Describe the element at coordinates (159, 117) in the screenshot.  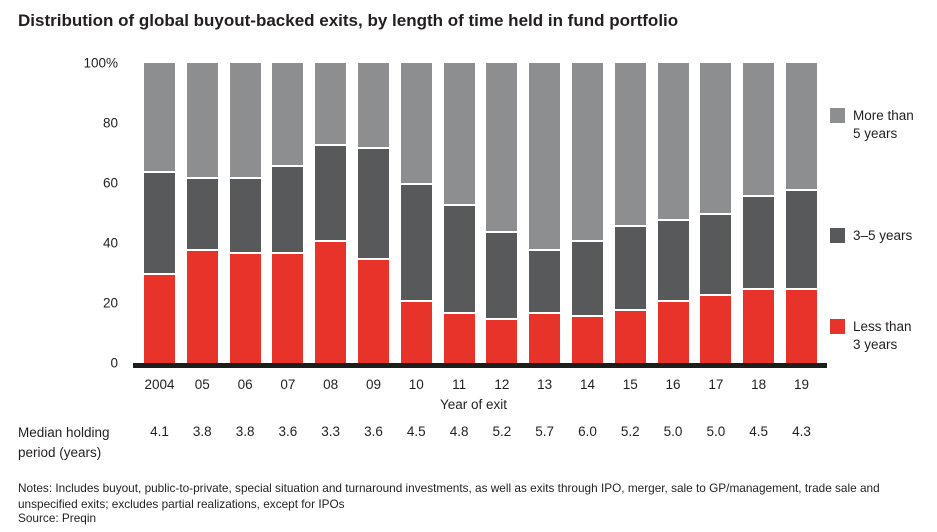
I see `segment-more-than-5-years-2004` at that location.